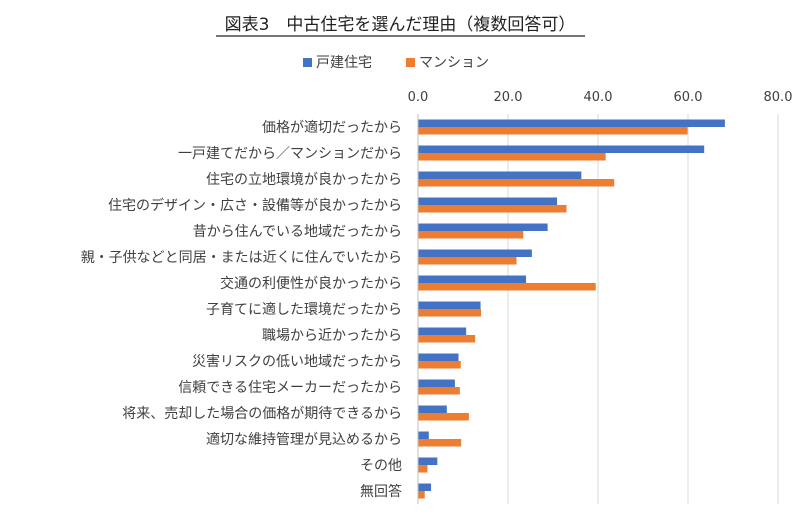  Describe the element at coordinates (418, 97) in the screenshot. I see `x-tick-label: 0.0` at that location.